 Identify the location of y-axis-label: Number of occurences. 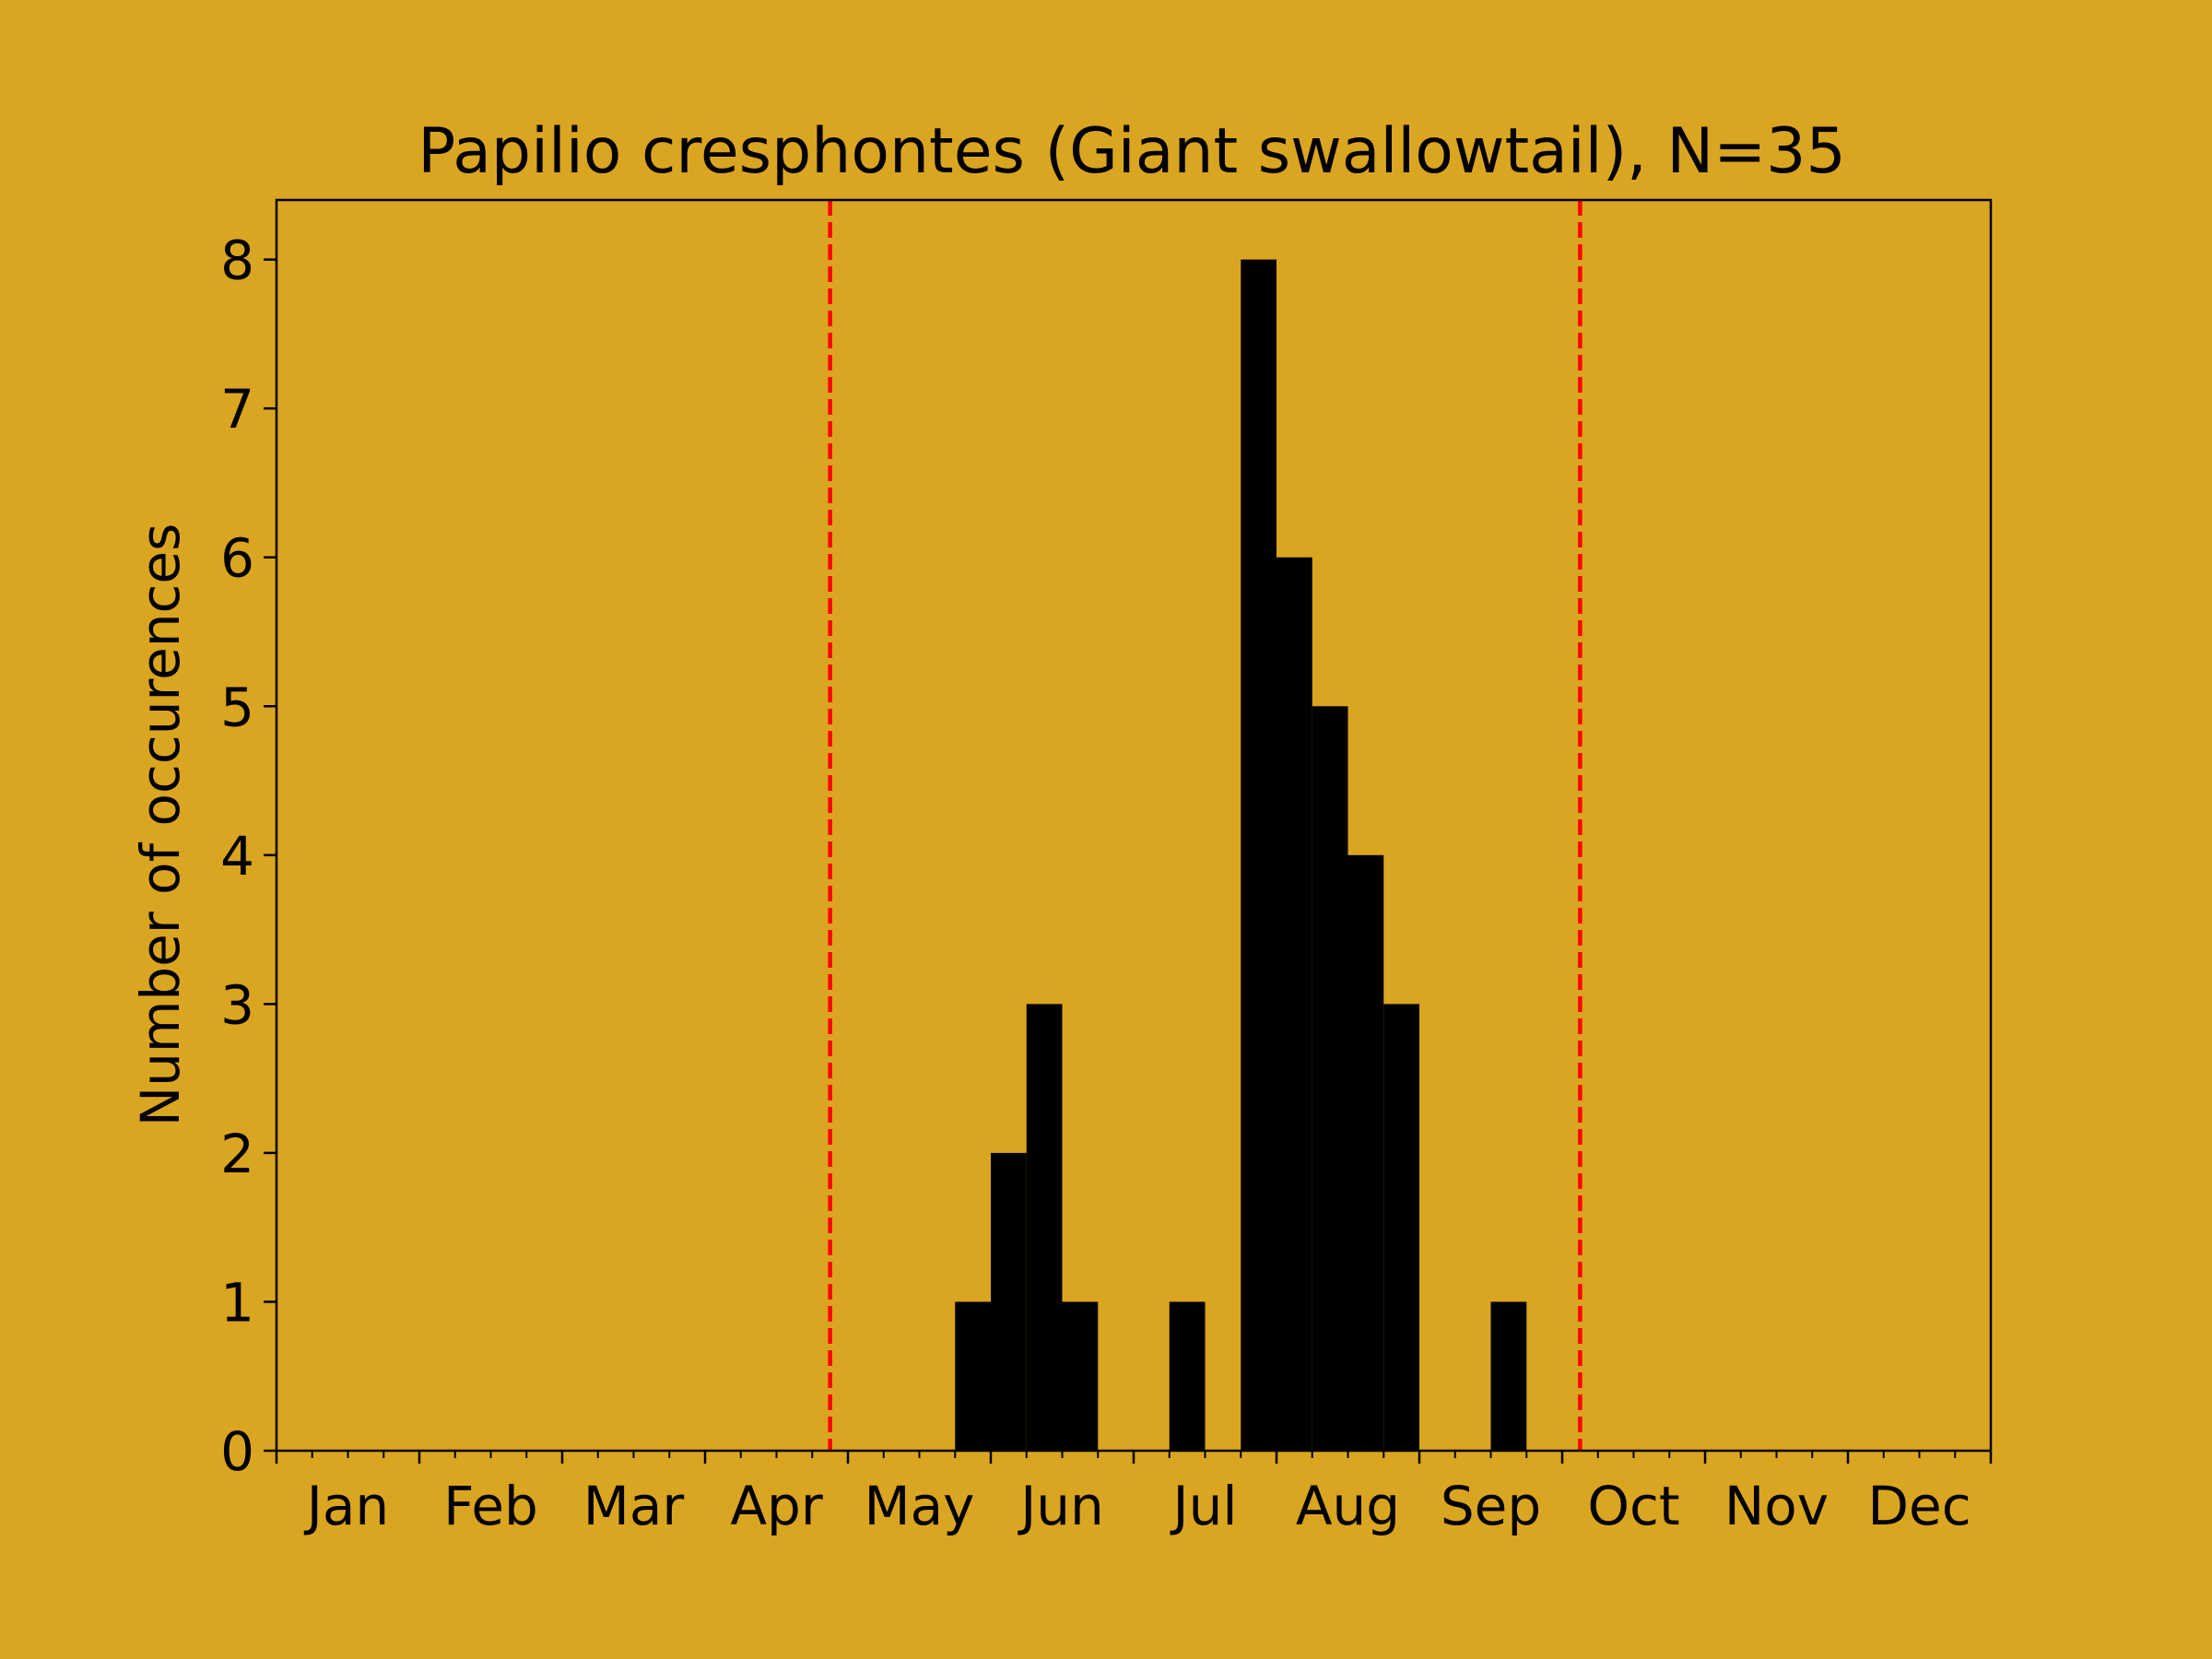
(160, 825).